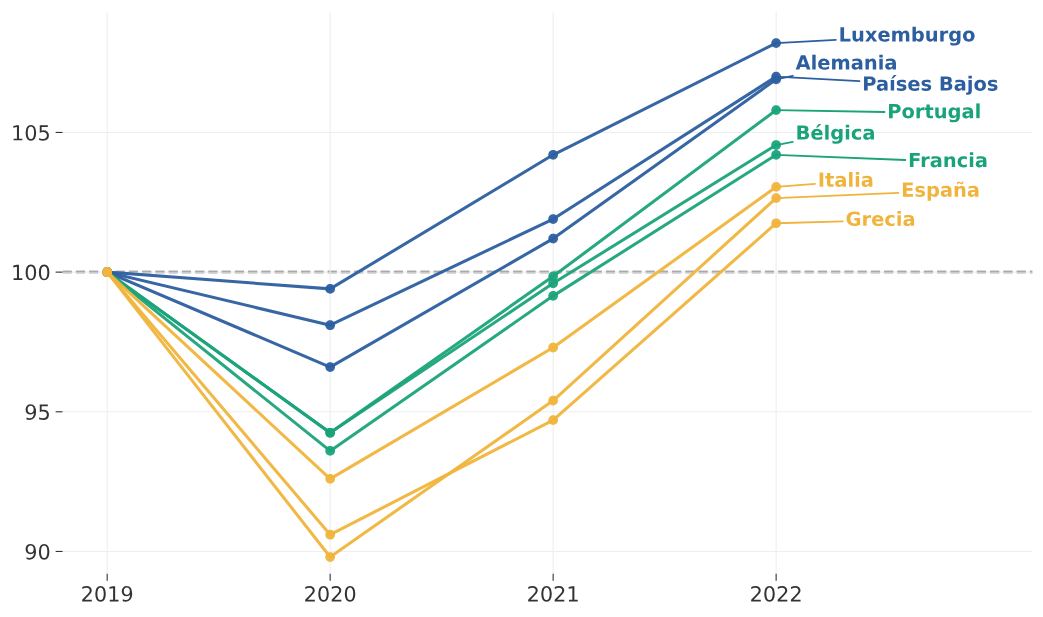 The width and height of the screenshot is (1043, 617). I want to click on legend-label: Italia, so click(846, 179).